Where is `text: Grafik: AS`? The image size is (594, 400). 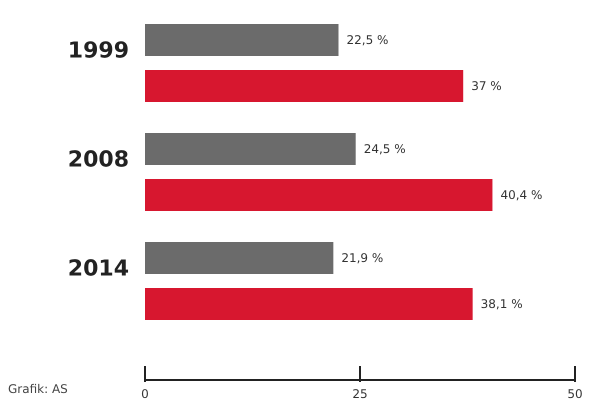
text: Grafik: AS is located at coordinates (38, 389).